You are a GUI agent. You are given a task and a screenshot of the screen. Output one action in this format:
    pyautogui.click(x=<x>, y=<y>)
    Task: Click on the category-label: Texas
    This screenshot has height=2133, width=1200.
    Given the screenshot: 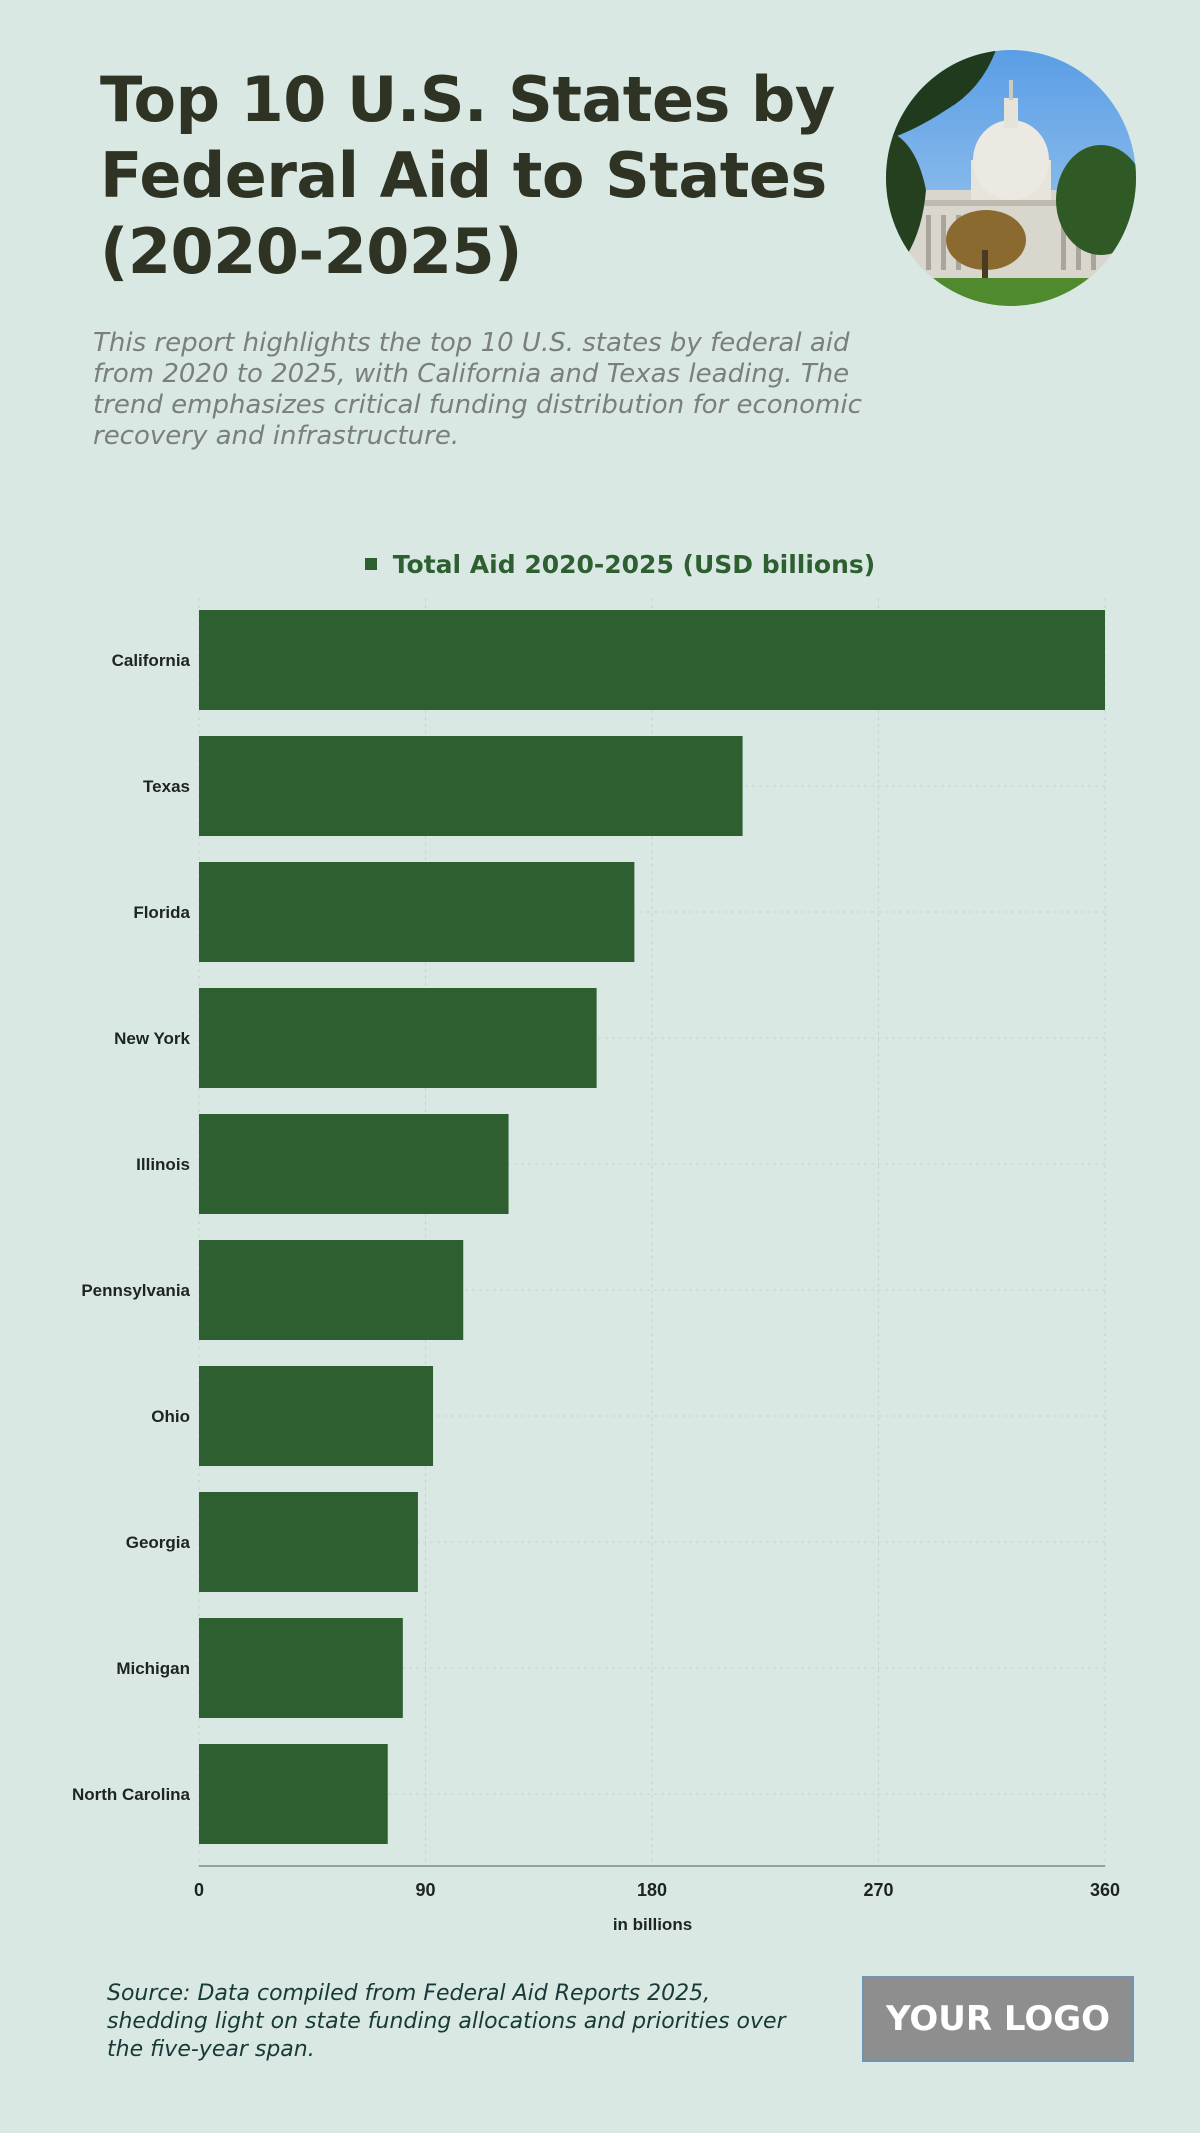 What is the action you would take?
    pyautogui.click(x=166, y=786)
    